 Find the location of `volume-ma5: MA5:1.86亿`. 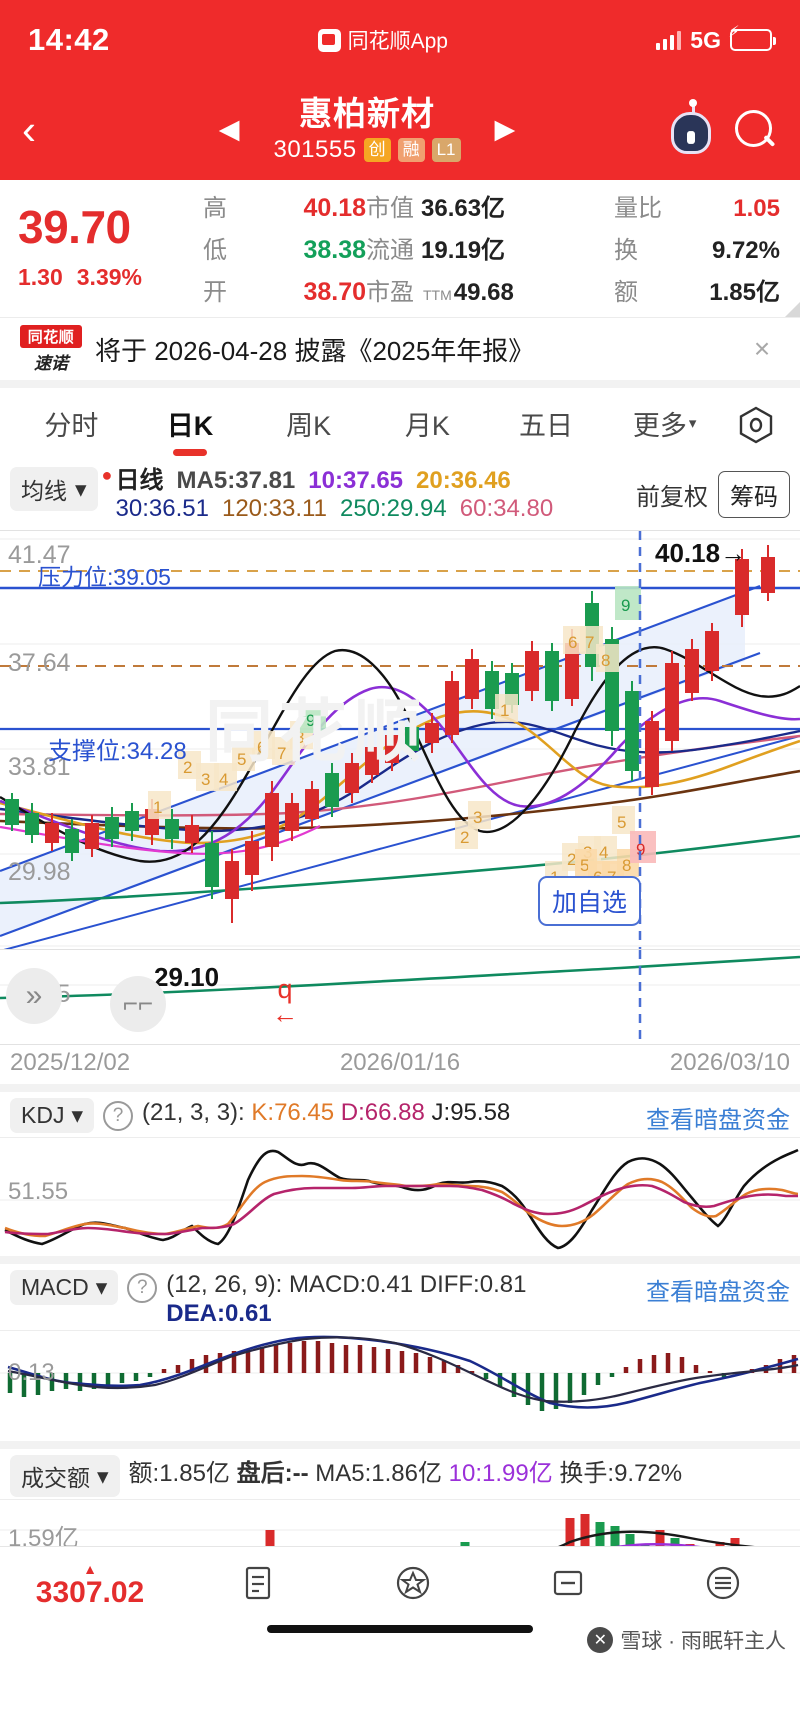

volume-ma5: MA5:1.86亿 is located at coordinates (378, 1474).